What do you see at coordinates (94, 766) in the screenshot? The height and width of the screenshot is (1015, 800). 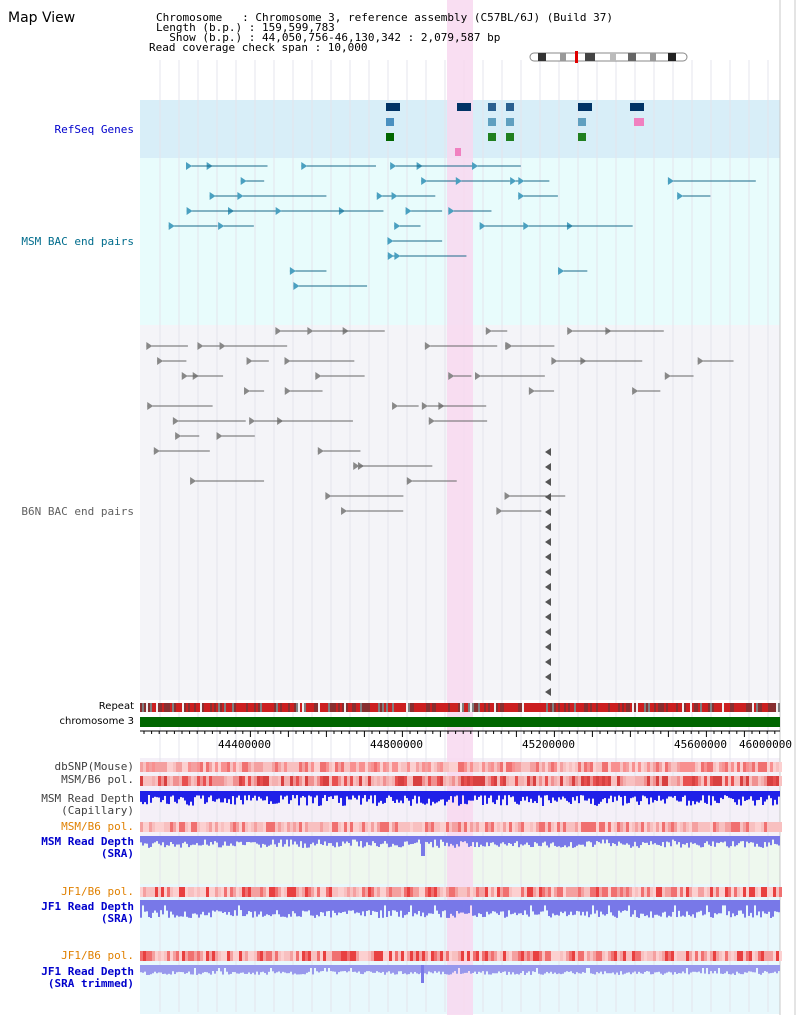 I see `track-label-dbsnp: dbSNP(Mouse)` at bounding box center [94, 766].